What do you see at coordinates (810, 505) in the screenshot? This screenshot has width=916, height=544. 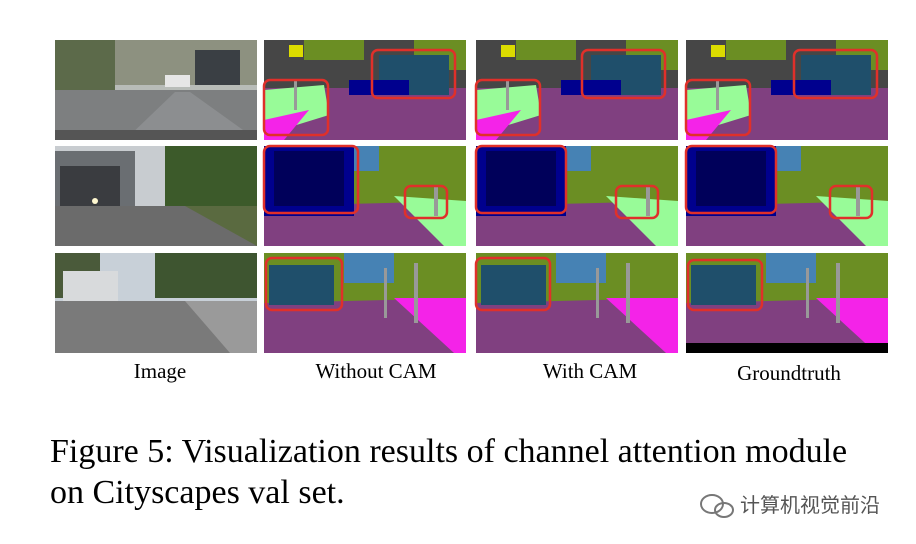 I see `watermark: 计算机视觉前沿` at bounding box center [810, 505].